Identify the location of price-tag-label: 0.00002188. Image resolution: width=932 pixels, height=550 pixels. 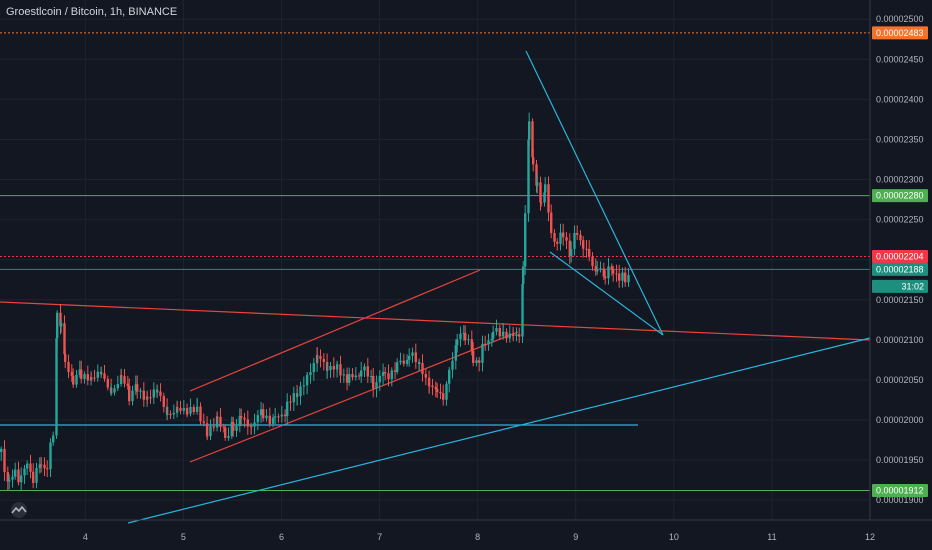
(900, 269).